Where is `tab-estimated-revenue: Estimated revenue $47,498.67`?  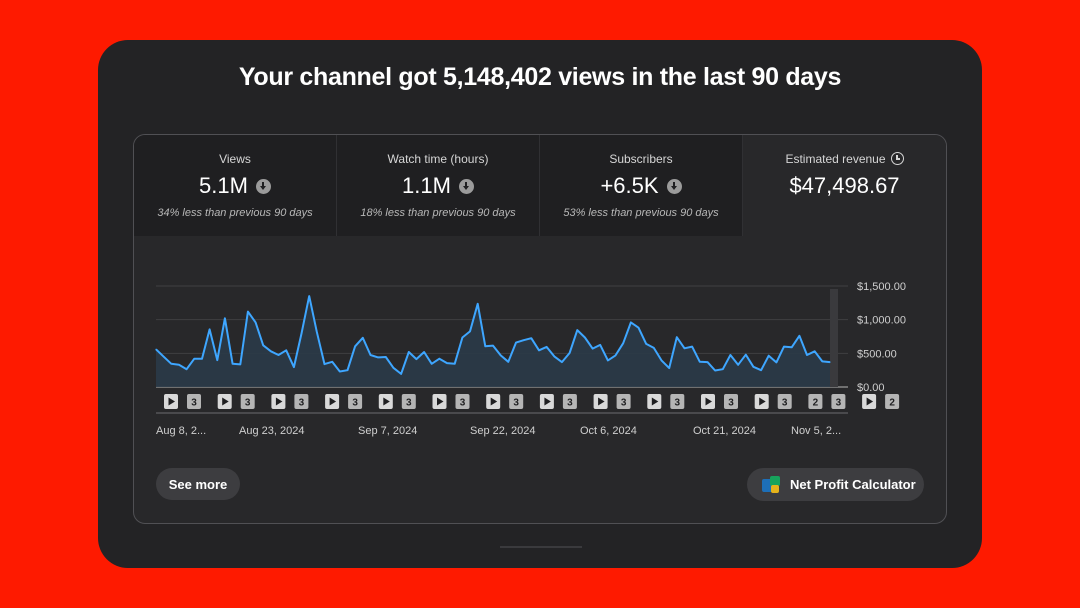 tab-estimated-revenue: Estimated revenue $47,498.67 is located at coordinates (844, 185).